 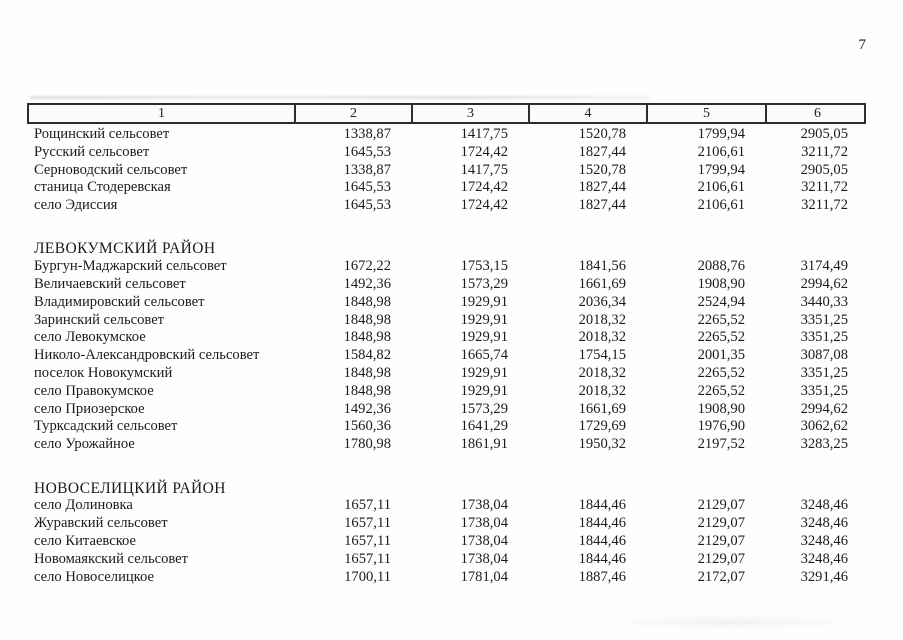 I want to click on row-name: село Китаевское, so click(x=85, y=540).